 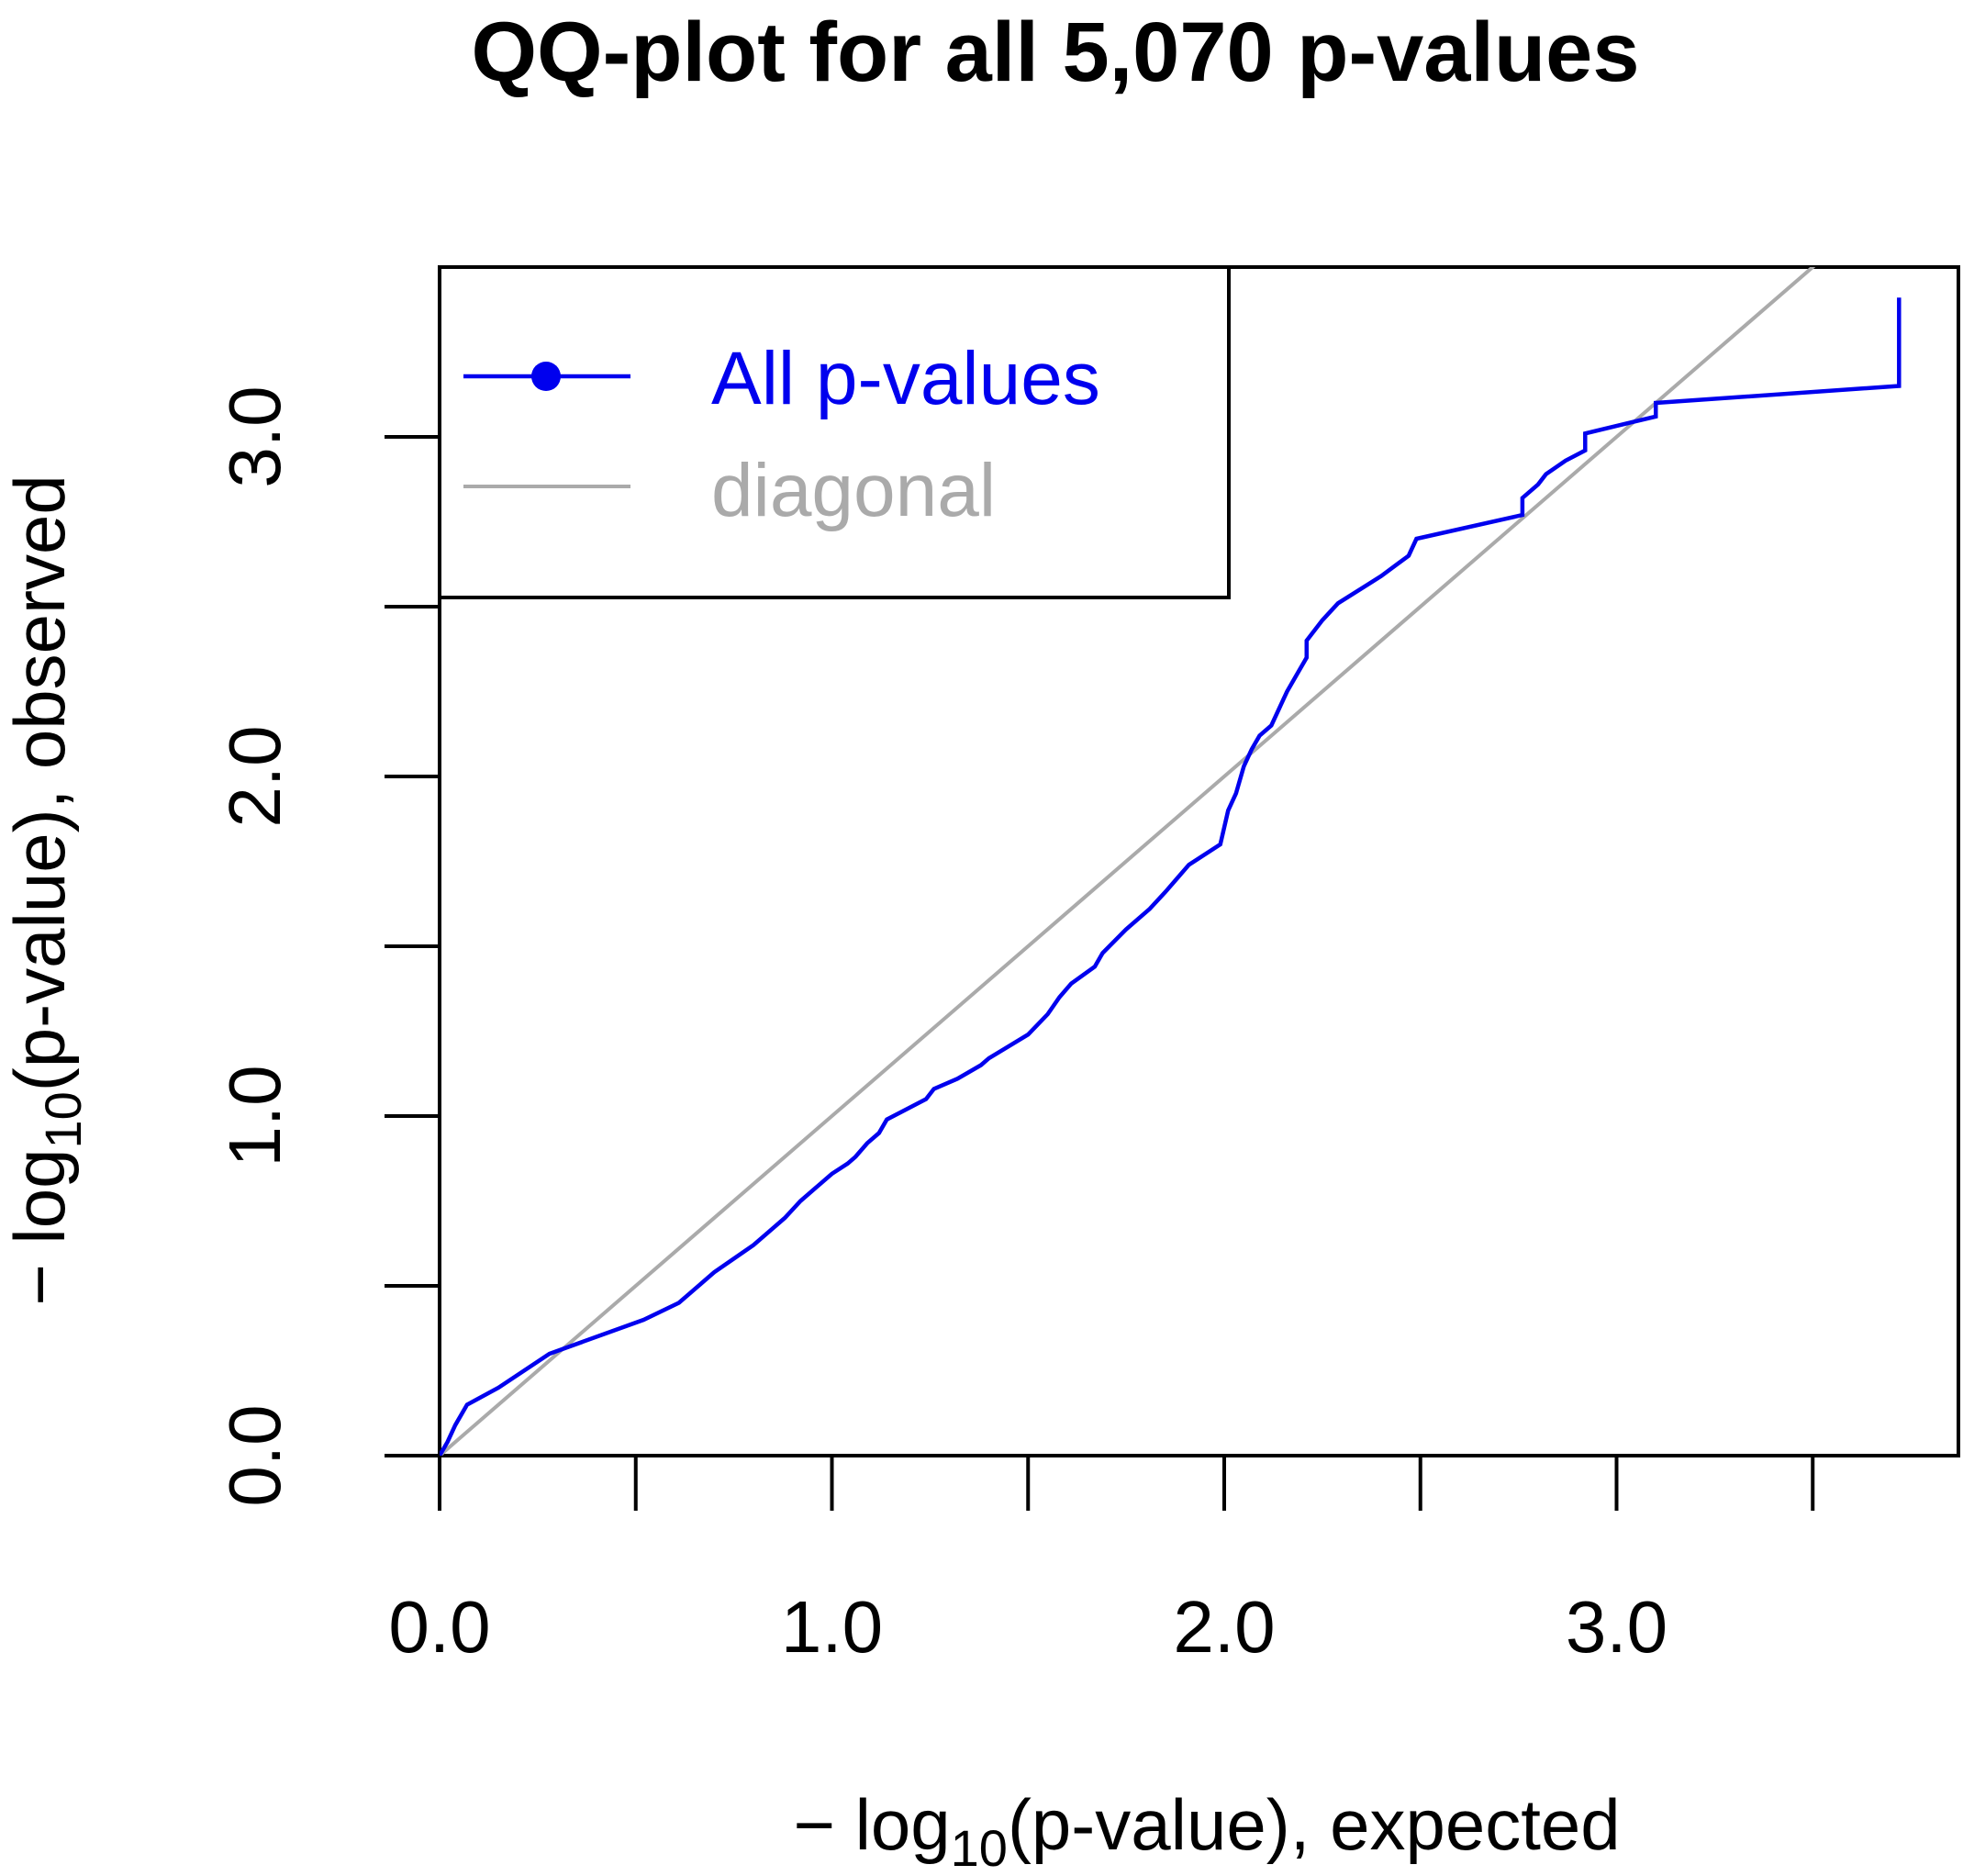 What do you see at coordinates (255, 776) in the screenshot?
I see `y-tick-label-2: 2.0` at bounding box center [255, 776].